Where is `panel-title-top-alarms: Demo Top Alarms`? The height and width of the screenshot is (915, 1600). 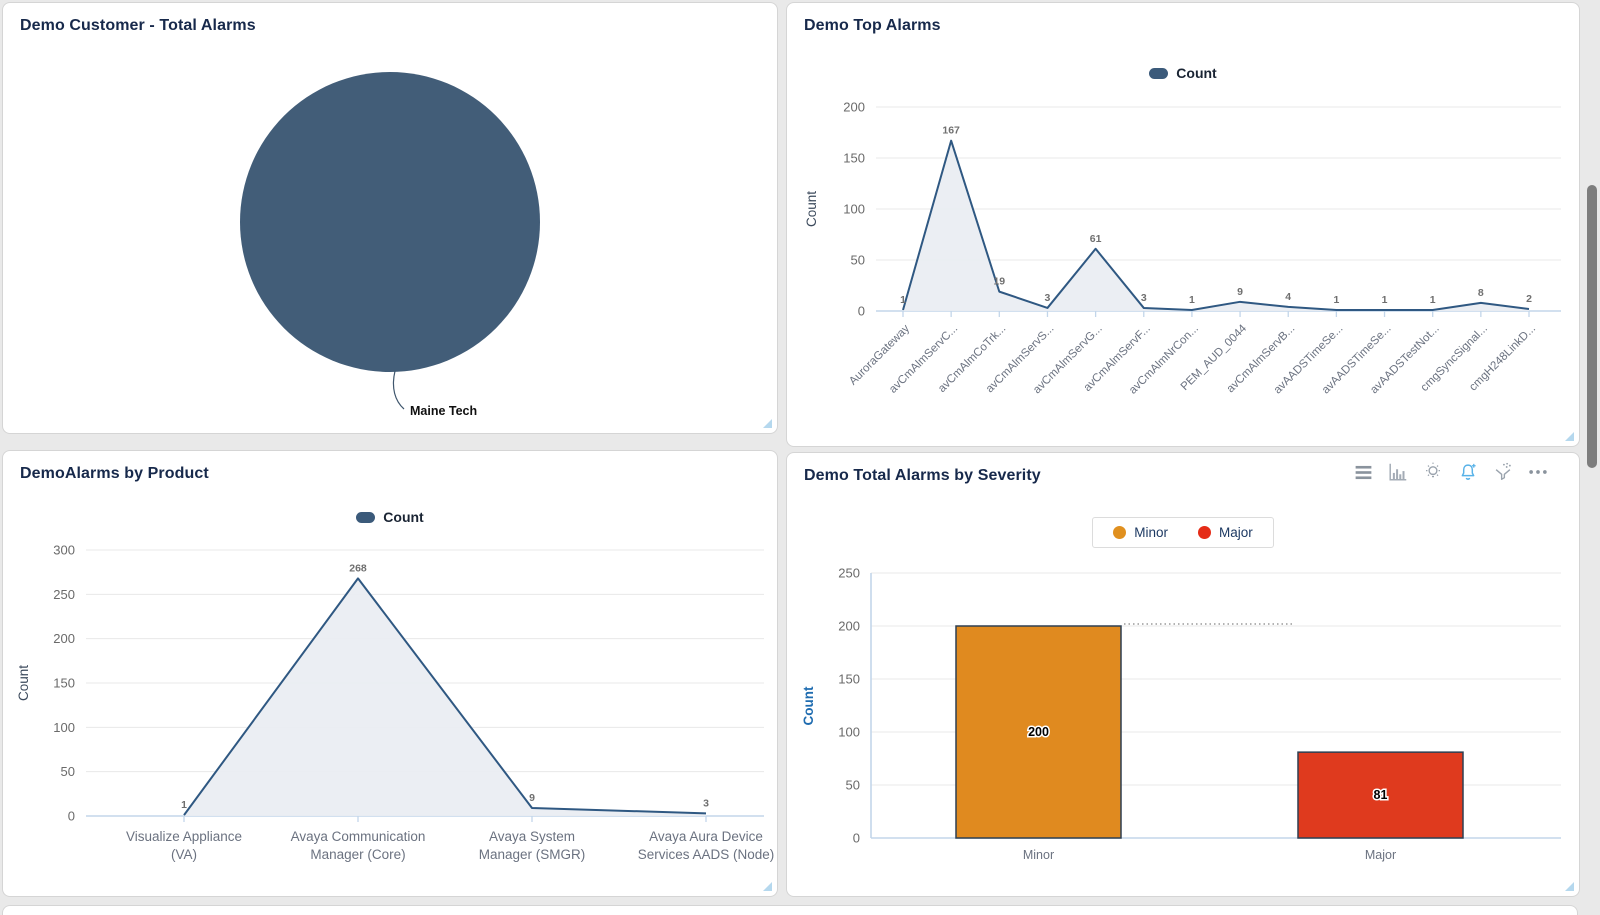
panel-title-top-alarms: Demo Top Alarms is located at coordinates (872, 25).